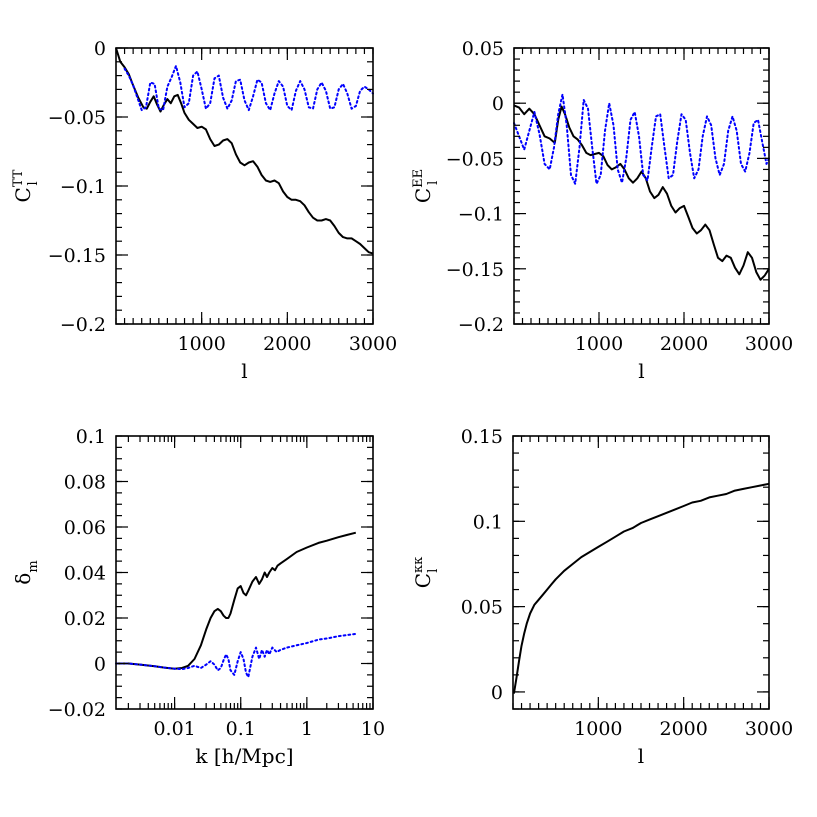 This screenshot has width=817, height=817. I want to click on y-tick-label: −0.02, so click(77, 710).